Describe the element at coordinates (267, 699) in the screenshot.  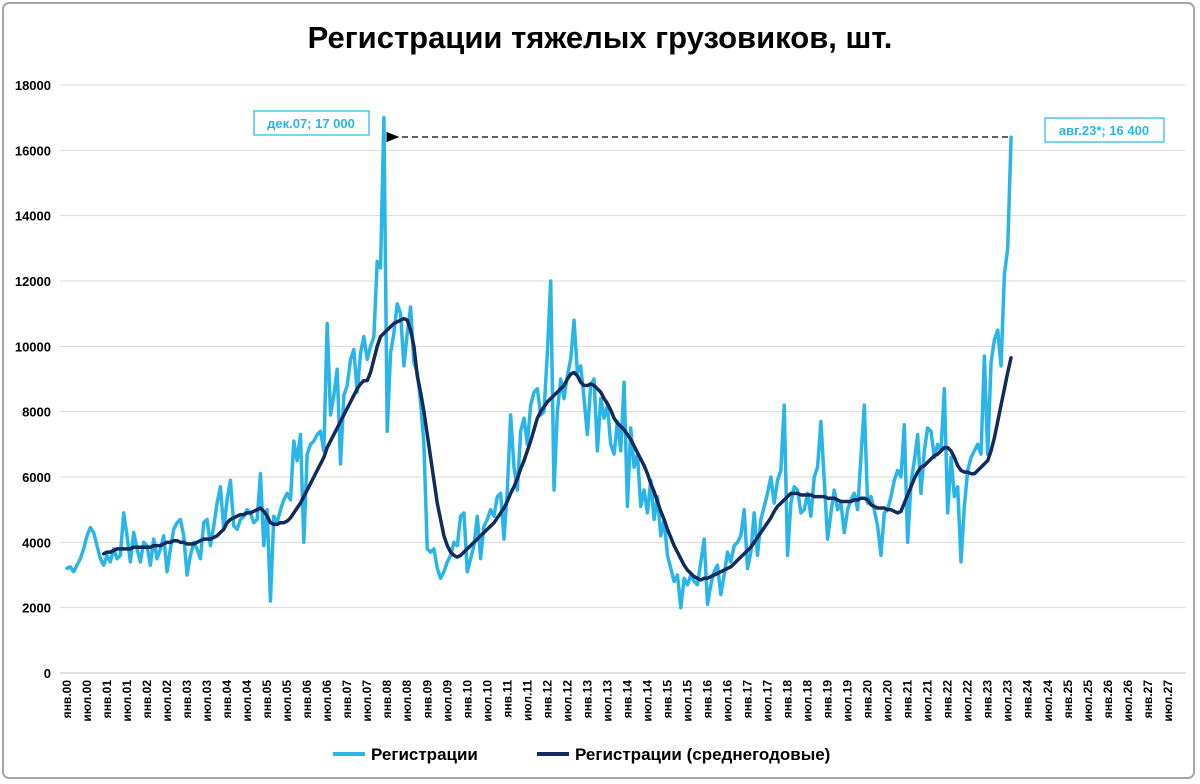
I see `x-tick-label: янв.05` at that location.